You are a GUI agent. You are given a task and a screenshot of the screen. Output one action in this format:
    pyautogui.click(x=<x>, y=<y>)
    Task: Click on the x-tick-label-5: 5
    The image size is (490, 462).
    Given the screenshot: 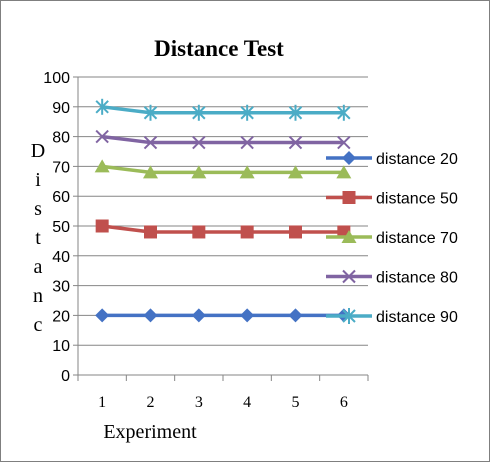 What is the action you would take?
    pyautogui.click(x=296, y=402)
    